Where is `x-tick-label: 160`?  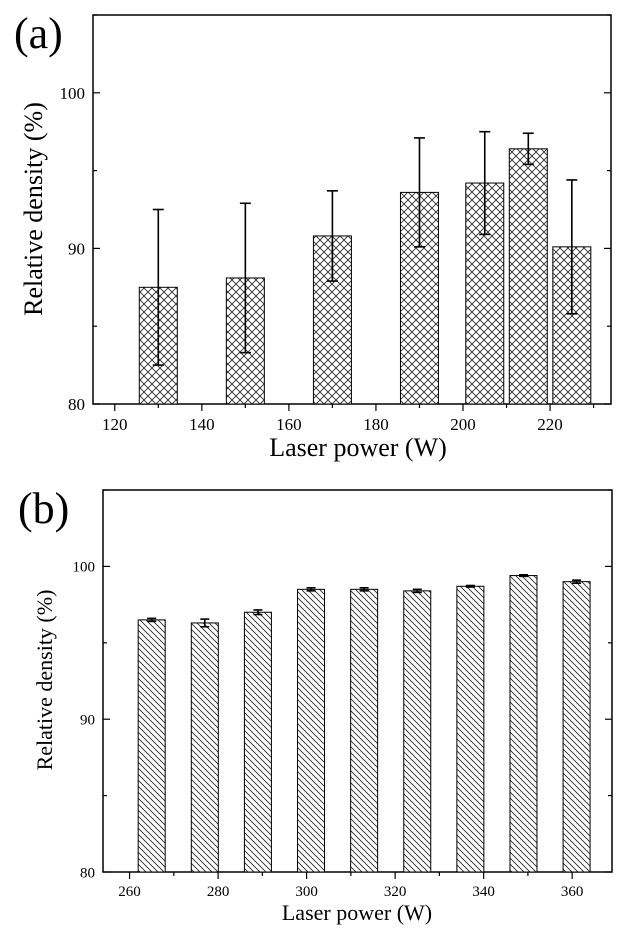 x-tick-label: 160 is located at coordinates (289, 424).